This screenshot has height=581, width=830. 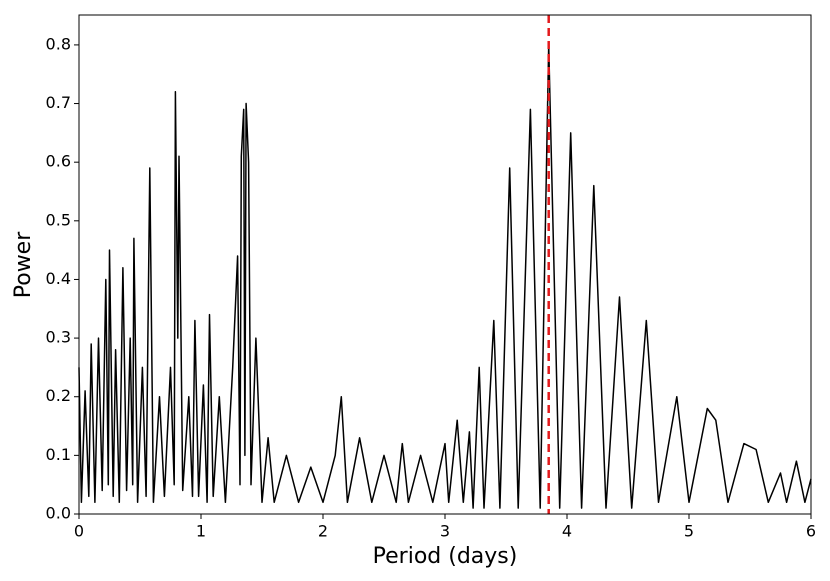 What do you see at coordinates (79, 531) in the screenshot?
I see `x-tick-label: 0` at bounding box center [79, 531].